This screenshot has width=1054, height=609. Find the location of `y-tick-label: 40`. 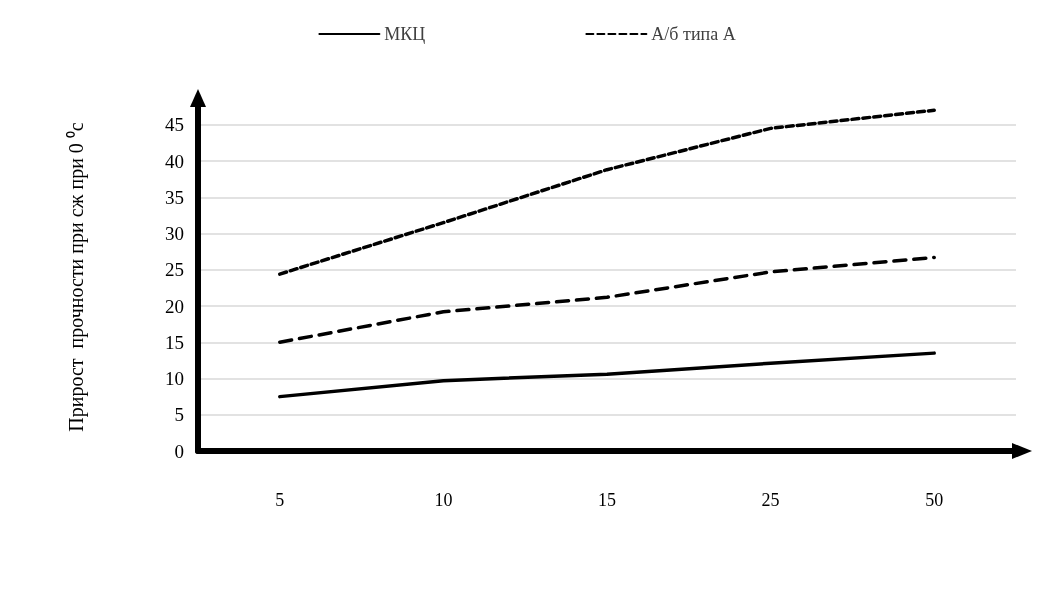

y-tick-label: 40 is located at coordinates (174, 161).